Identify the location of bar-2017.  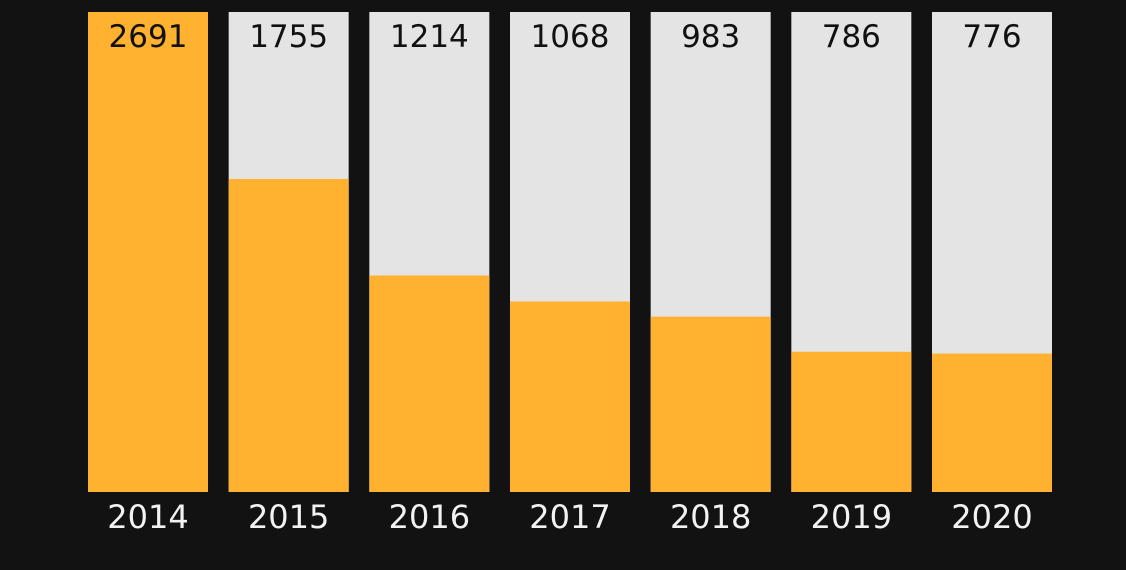
(570, 396).